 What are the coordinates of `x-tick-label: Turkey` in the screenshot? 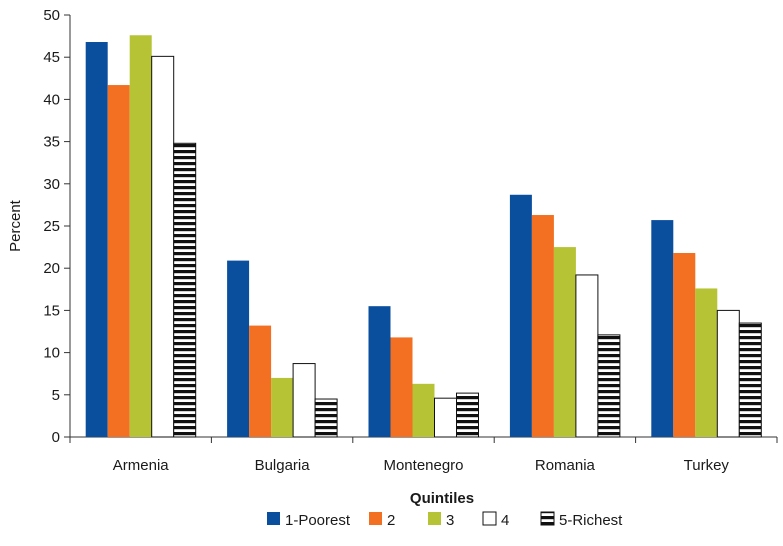 It's located at (707, 465).